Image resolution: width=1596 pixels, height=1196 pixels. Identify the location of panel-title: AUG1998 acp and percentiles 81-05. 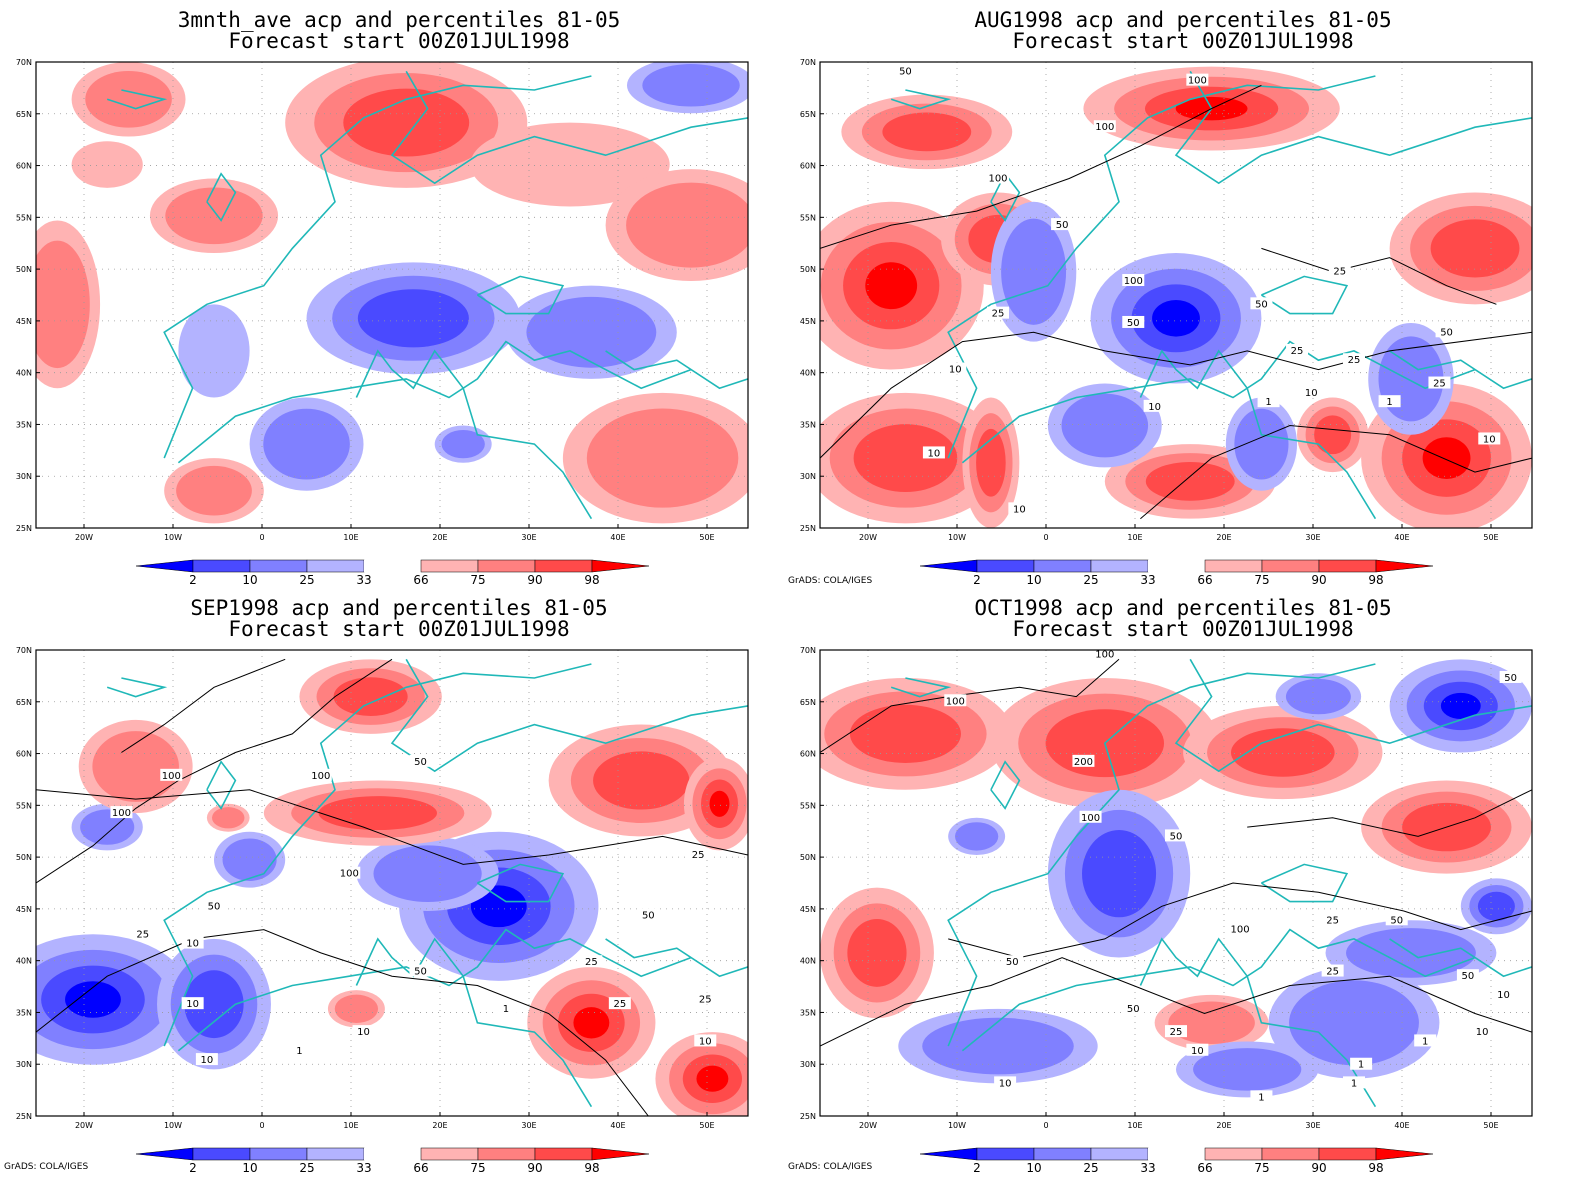
(1183, 20).